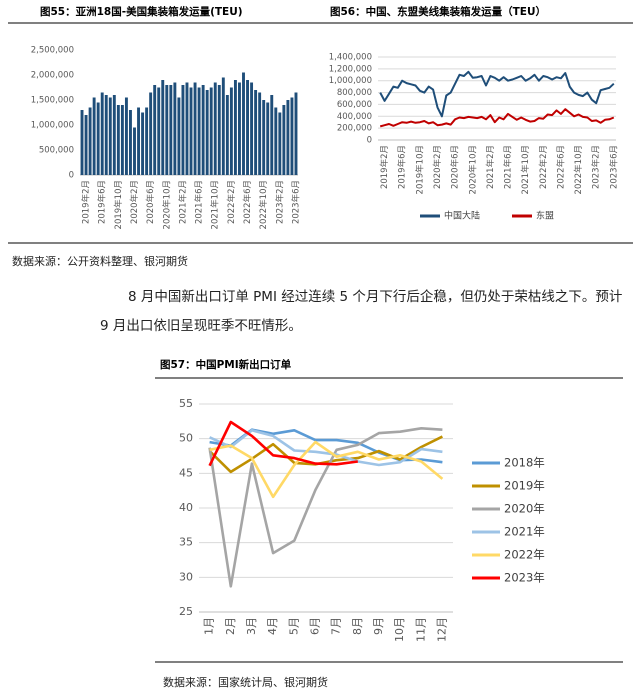 This screenshot has height=692, width=641. I want to click on paragraph-line: 9 月出口依旧呈现旺季不旺情形。, so click(201, 326).